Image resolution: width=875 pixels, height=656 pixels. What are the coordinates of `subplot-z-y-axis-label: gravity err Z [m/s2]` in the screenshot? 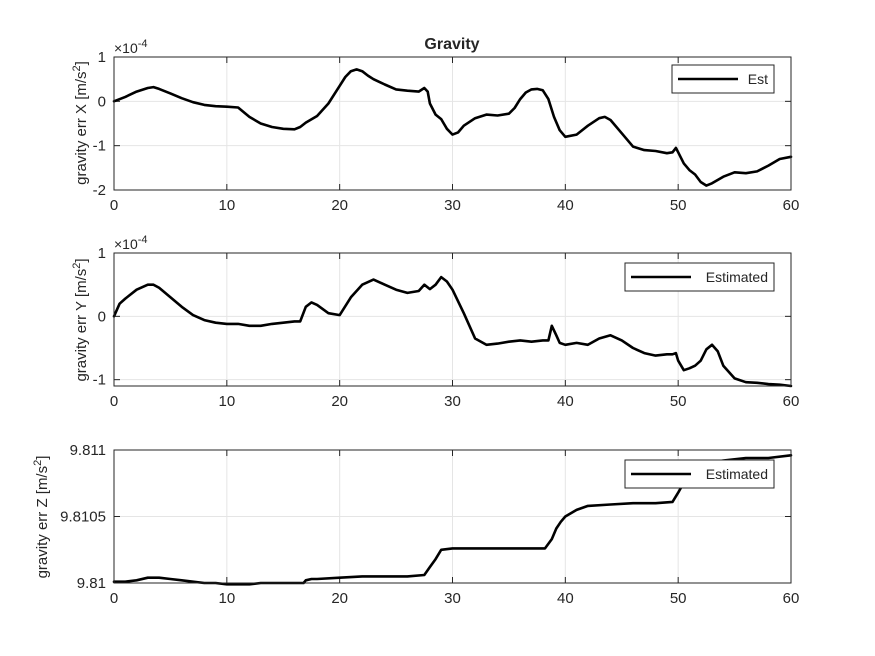 It's located at (41, 517).